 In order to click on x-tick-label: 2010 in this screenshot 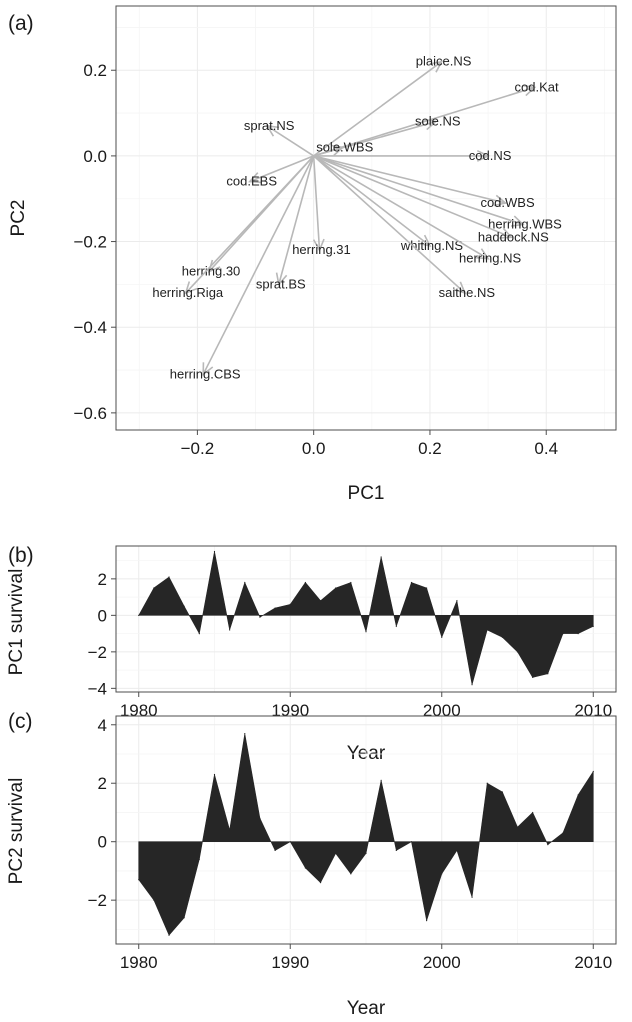, I will do `click(593, 962)`.